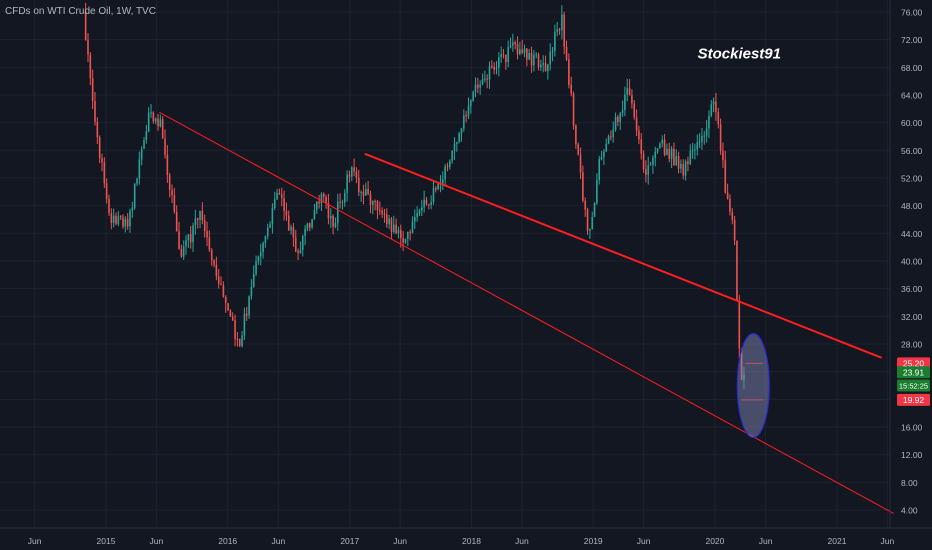 This screenshot has width=932, height=550. Describe the element at coordinates (912, 234) in the screenshot. I see `price-axis-label: 44.00` at that location.